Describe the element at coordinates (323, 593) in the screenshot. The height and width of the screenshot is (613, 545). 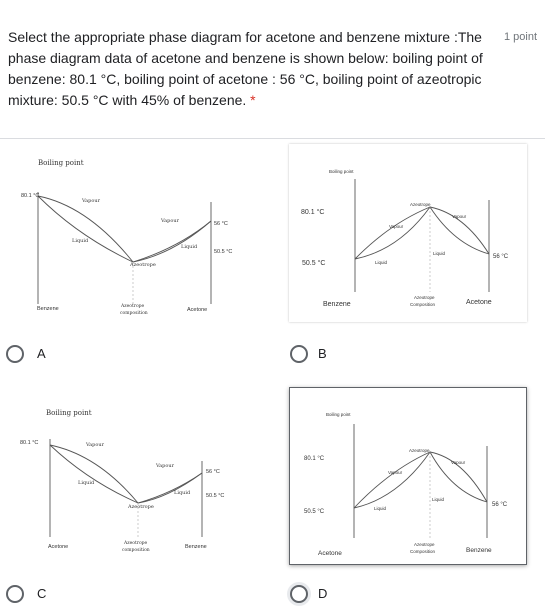
I see `option-d-label: D` at that location.